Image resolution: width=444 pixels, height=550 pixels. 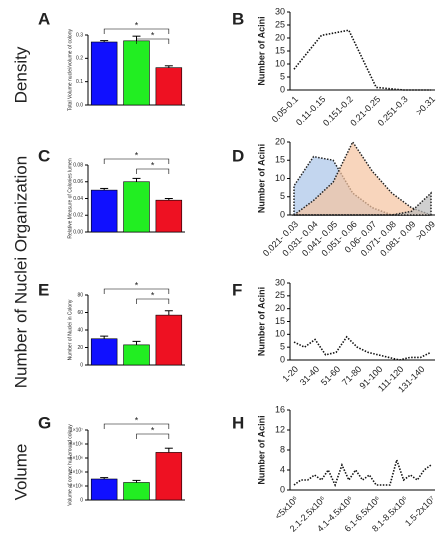 I want to click on y-tick-label: 8×10⁶, so click(x=76, y=444).